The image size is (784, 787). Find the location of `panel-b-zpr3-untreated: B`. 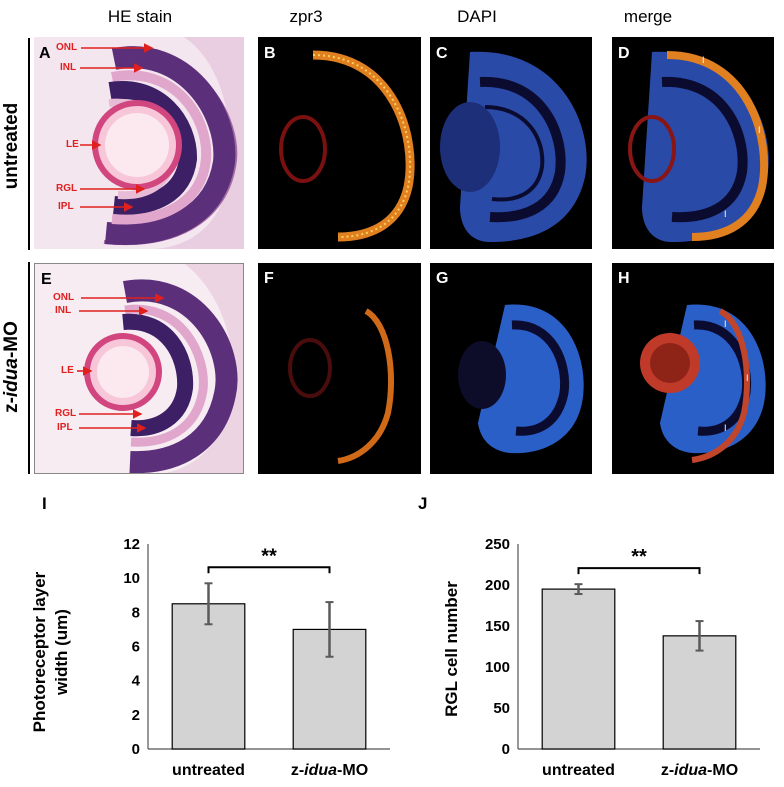

panel-b-zpr3-untreated: B is located at coordinates (339, 143).